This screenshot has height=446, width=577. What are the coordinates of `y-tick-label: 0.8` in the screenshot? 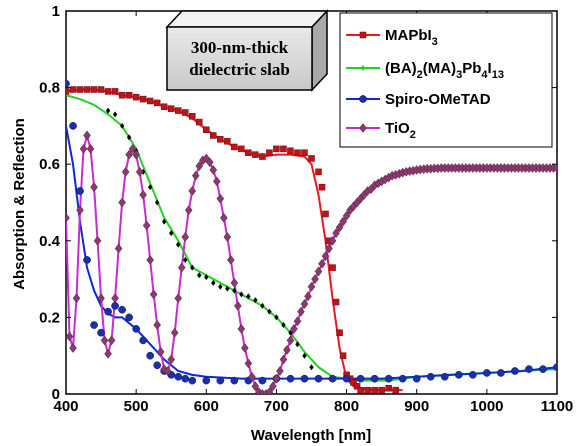 It's located at (49, 88).